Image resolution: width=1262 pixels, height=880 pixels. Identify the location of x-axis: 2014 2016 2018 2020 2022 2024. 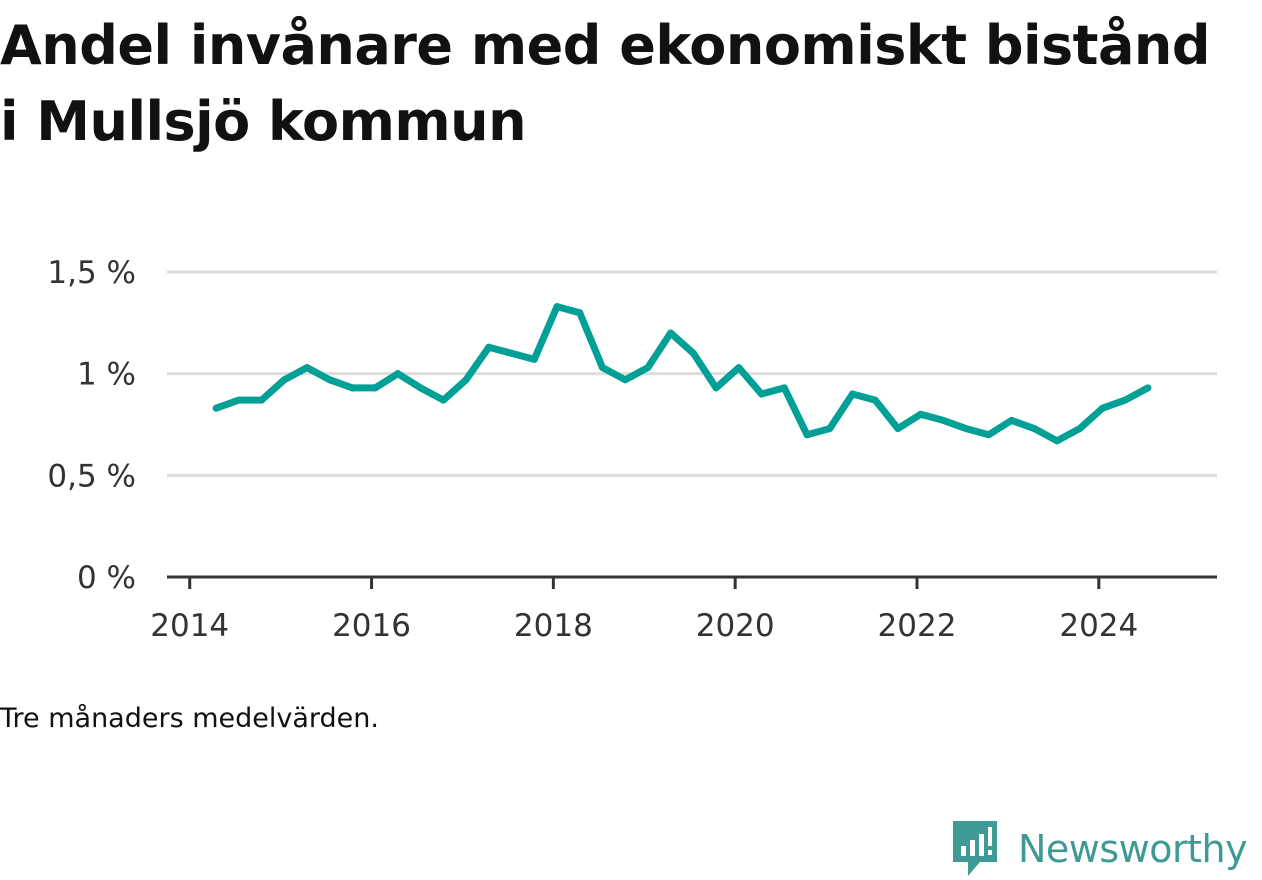
(683, 609).